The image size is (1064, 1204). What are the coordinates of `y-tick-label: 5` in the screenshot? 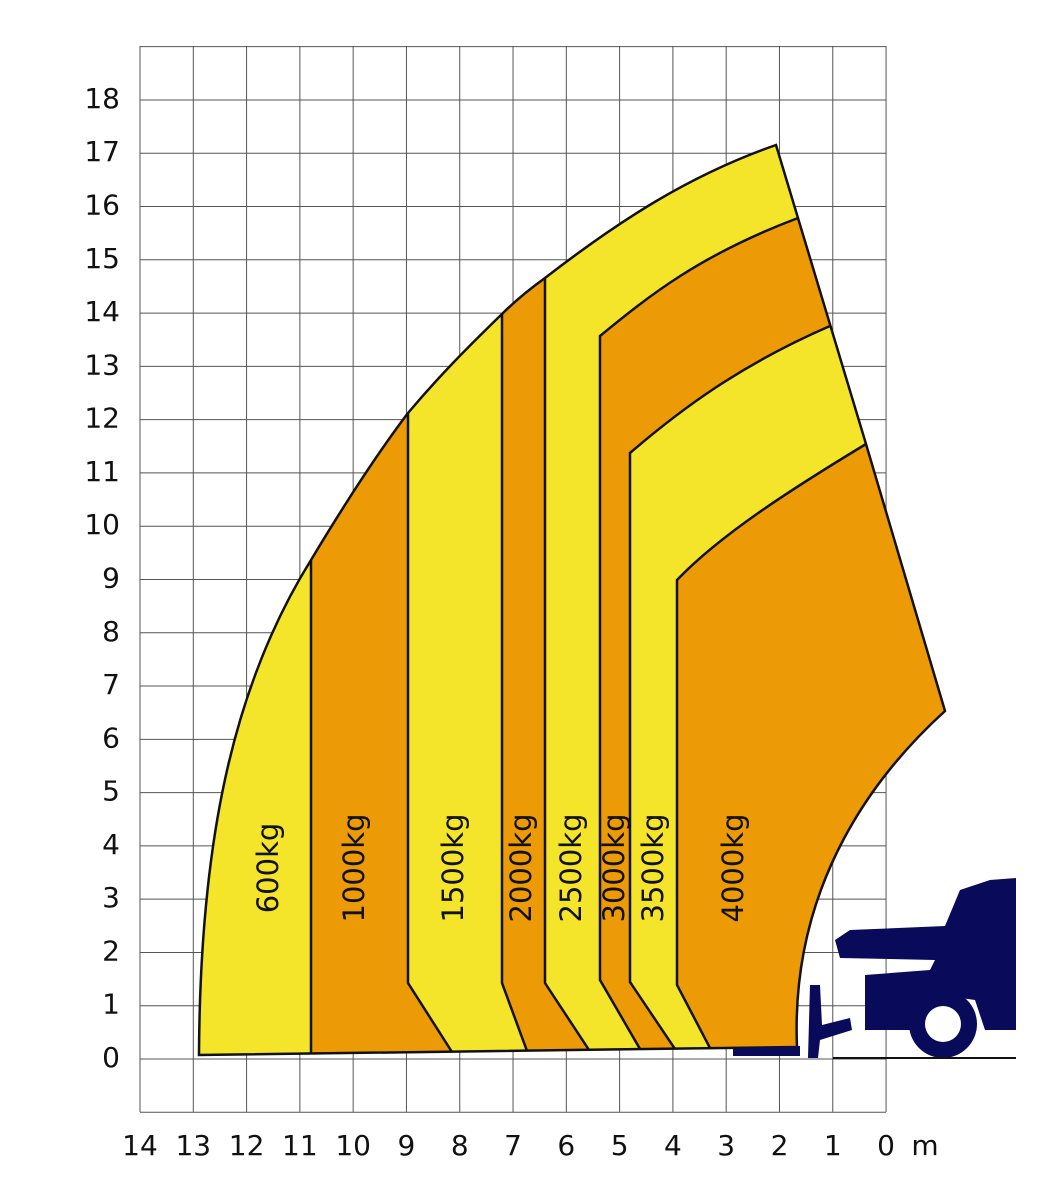 It's located at (111, 791).